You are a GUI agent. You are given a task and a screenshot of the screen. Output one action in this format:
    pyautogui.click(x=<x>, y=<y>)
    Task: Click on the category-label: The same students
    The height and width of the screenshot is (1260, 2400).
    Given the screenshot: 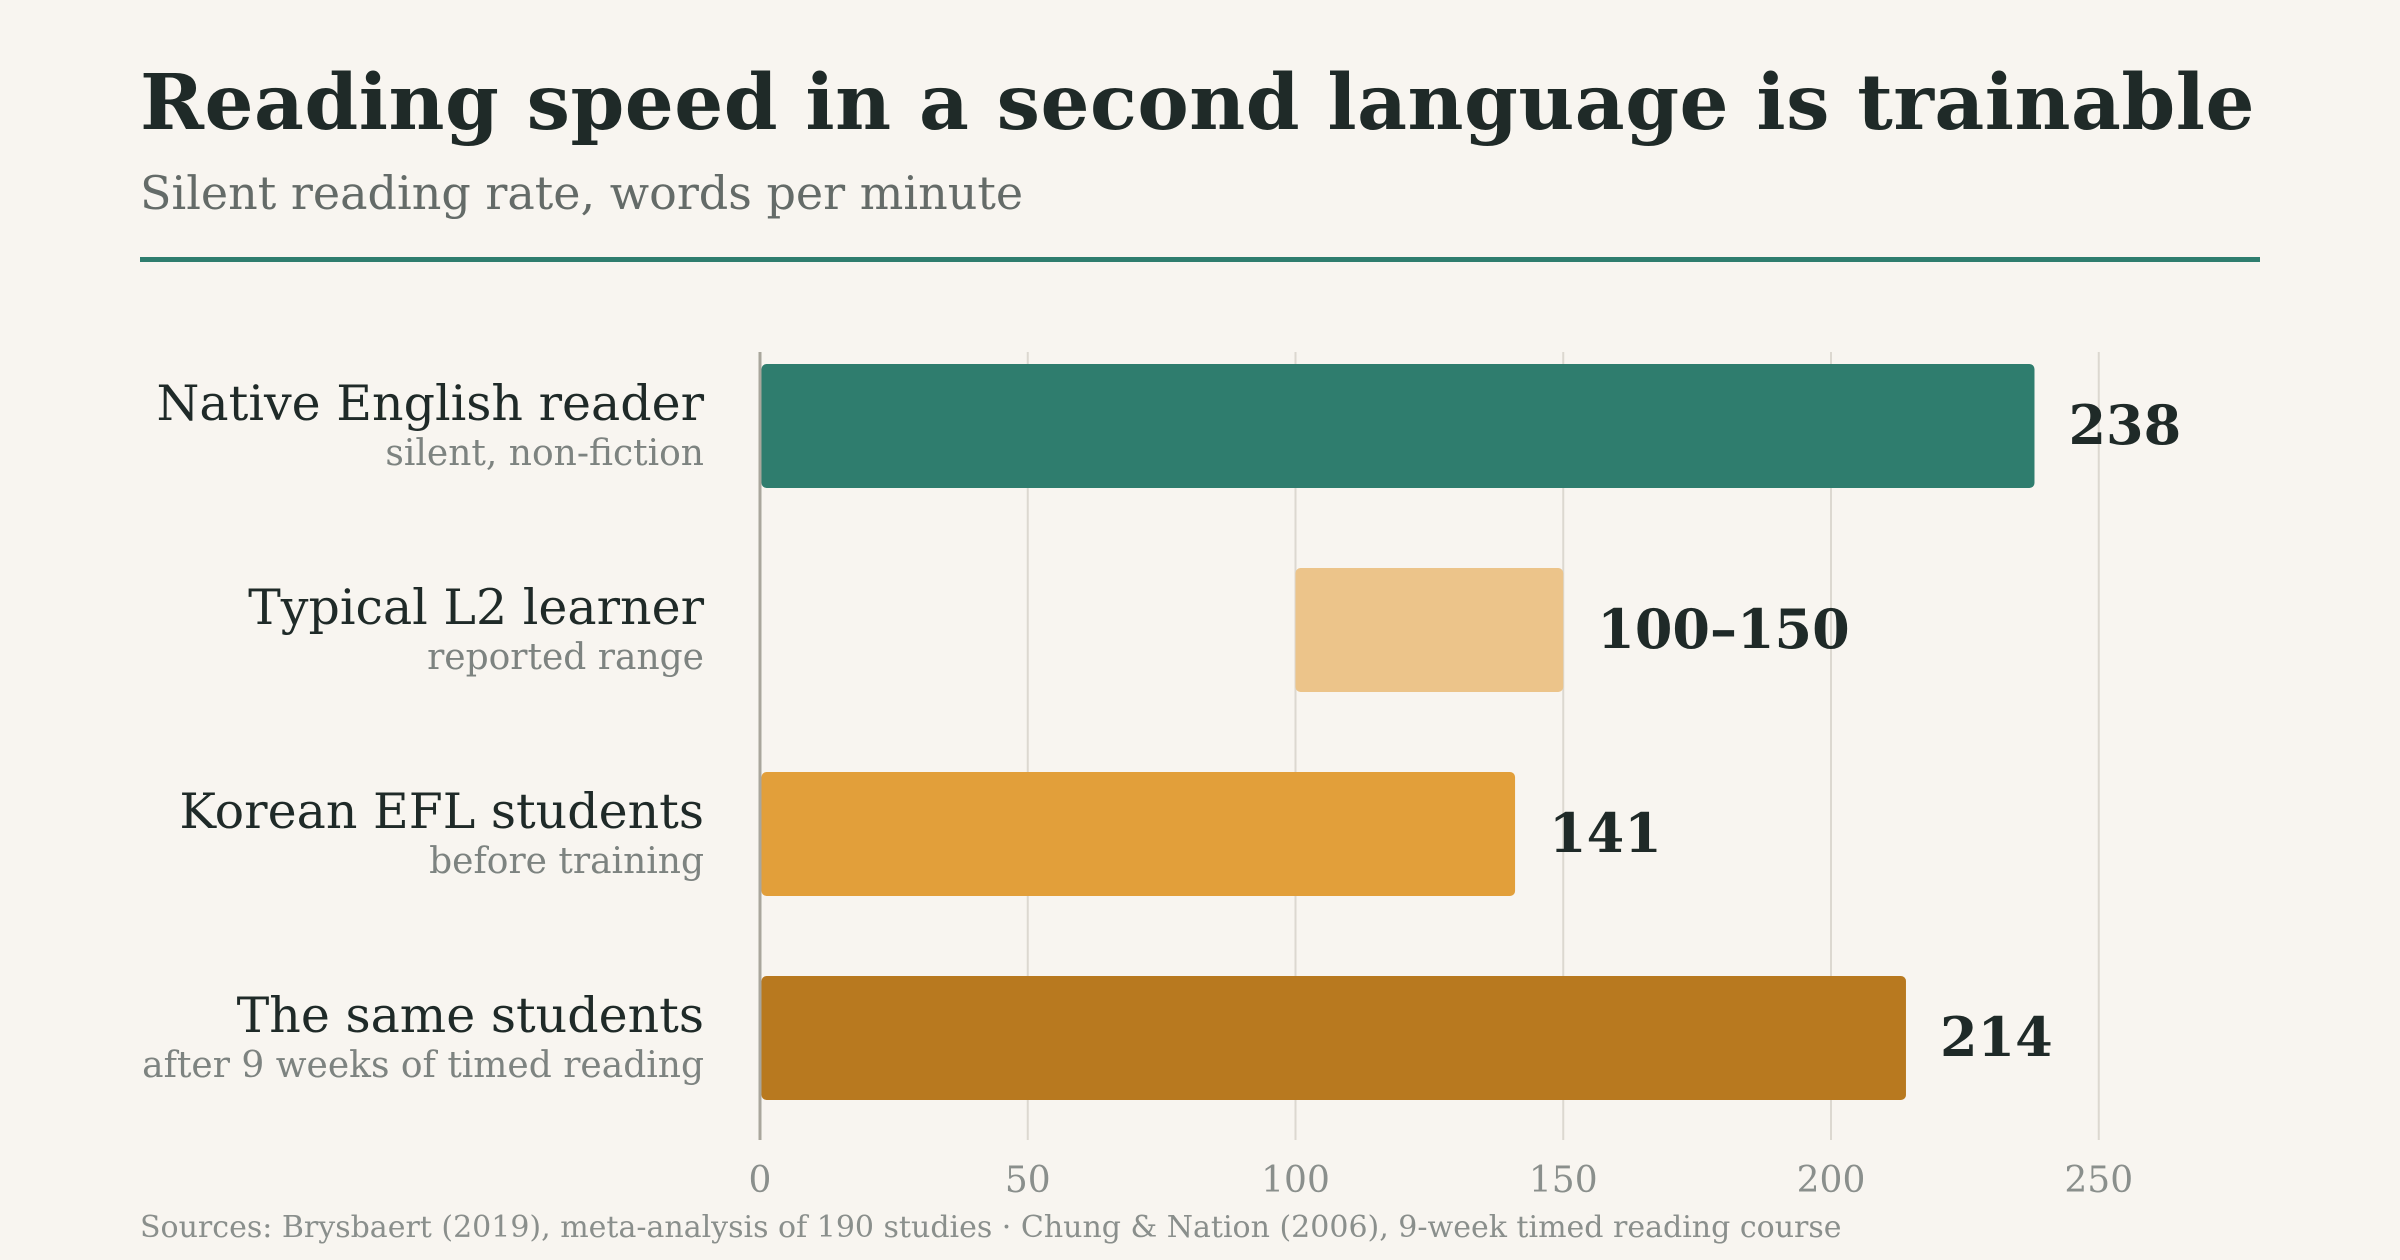 What is the action you would take?
    pyautogui.click(x=470, y=1015)
    